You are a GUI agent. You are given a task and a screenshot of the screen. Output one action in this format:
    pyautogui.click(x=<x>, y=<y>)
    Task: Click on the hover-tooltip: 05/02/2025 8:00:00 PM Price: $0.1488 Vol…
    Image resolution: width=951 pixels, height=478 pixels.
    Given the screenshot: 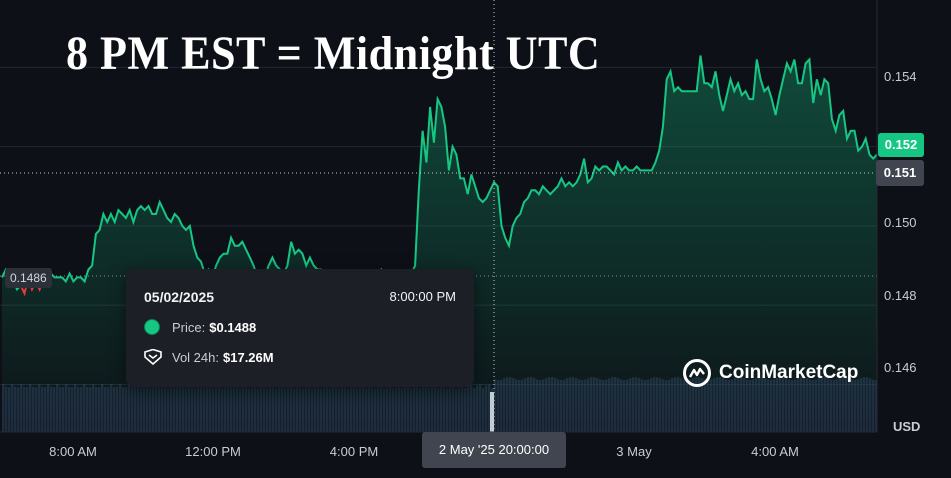 What is the action you would take?
    pyautogui.click(x=300, y=328)
    